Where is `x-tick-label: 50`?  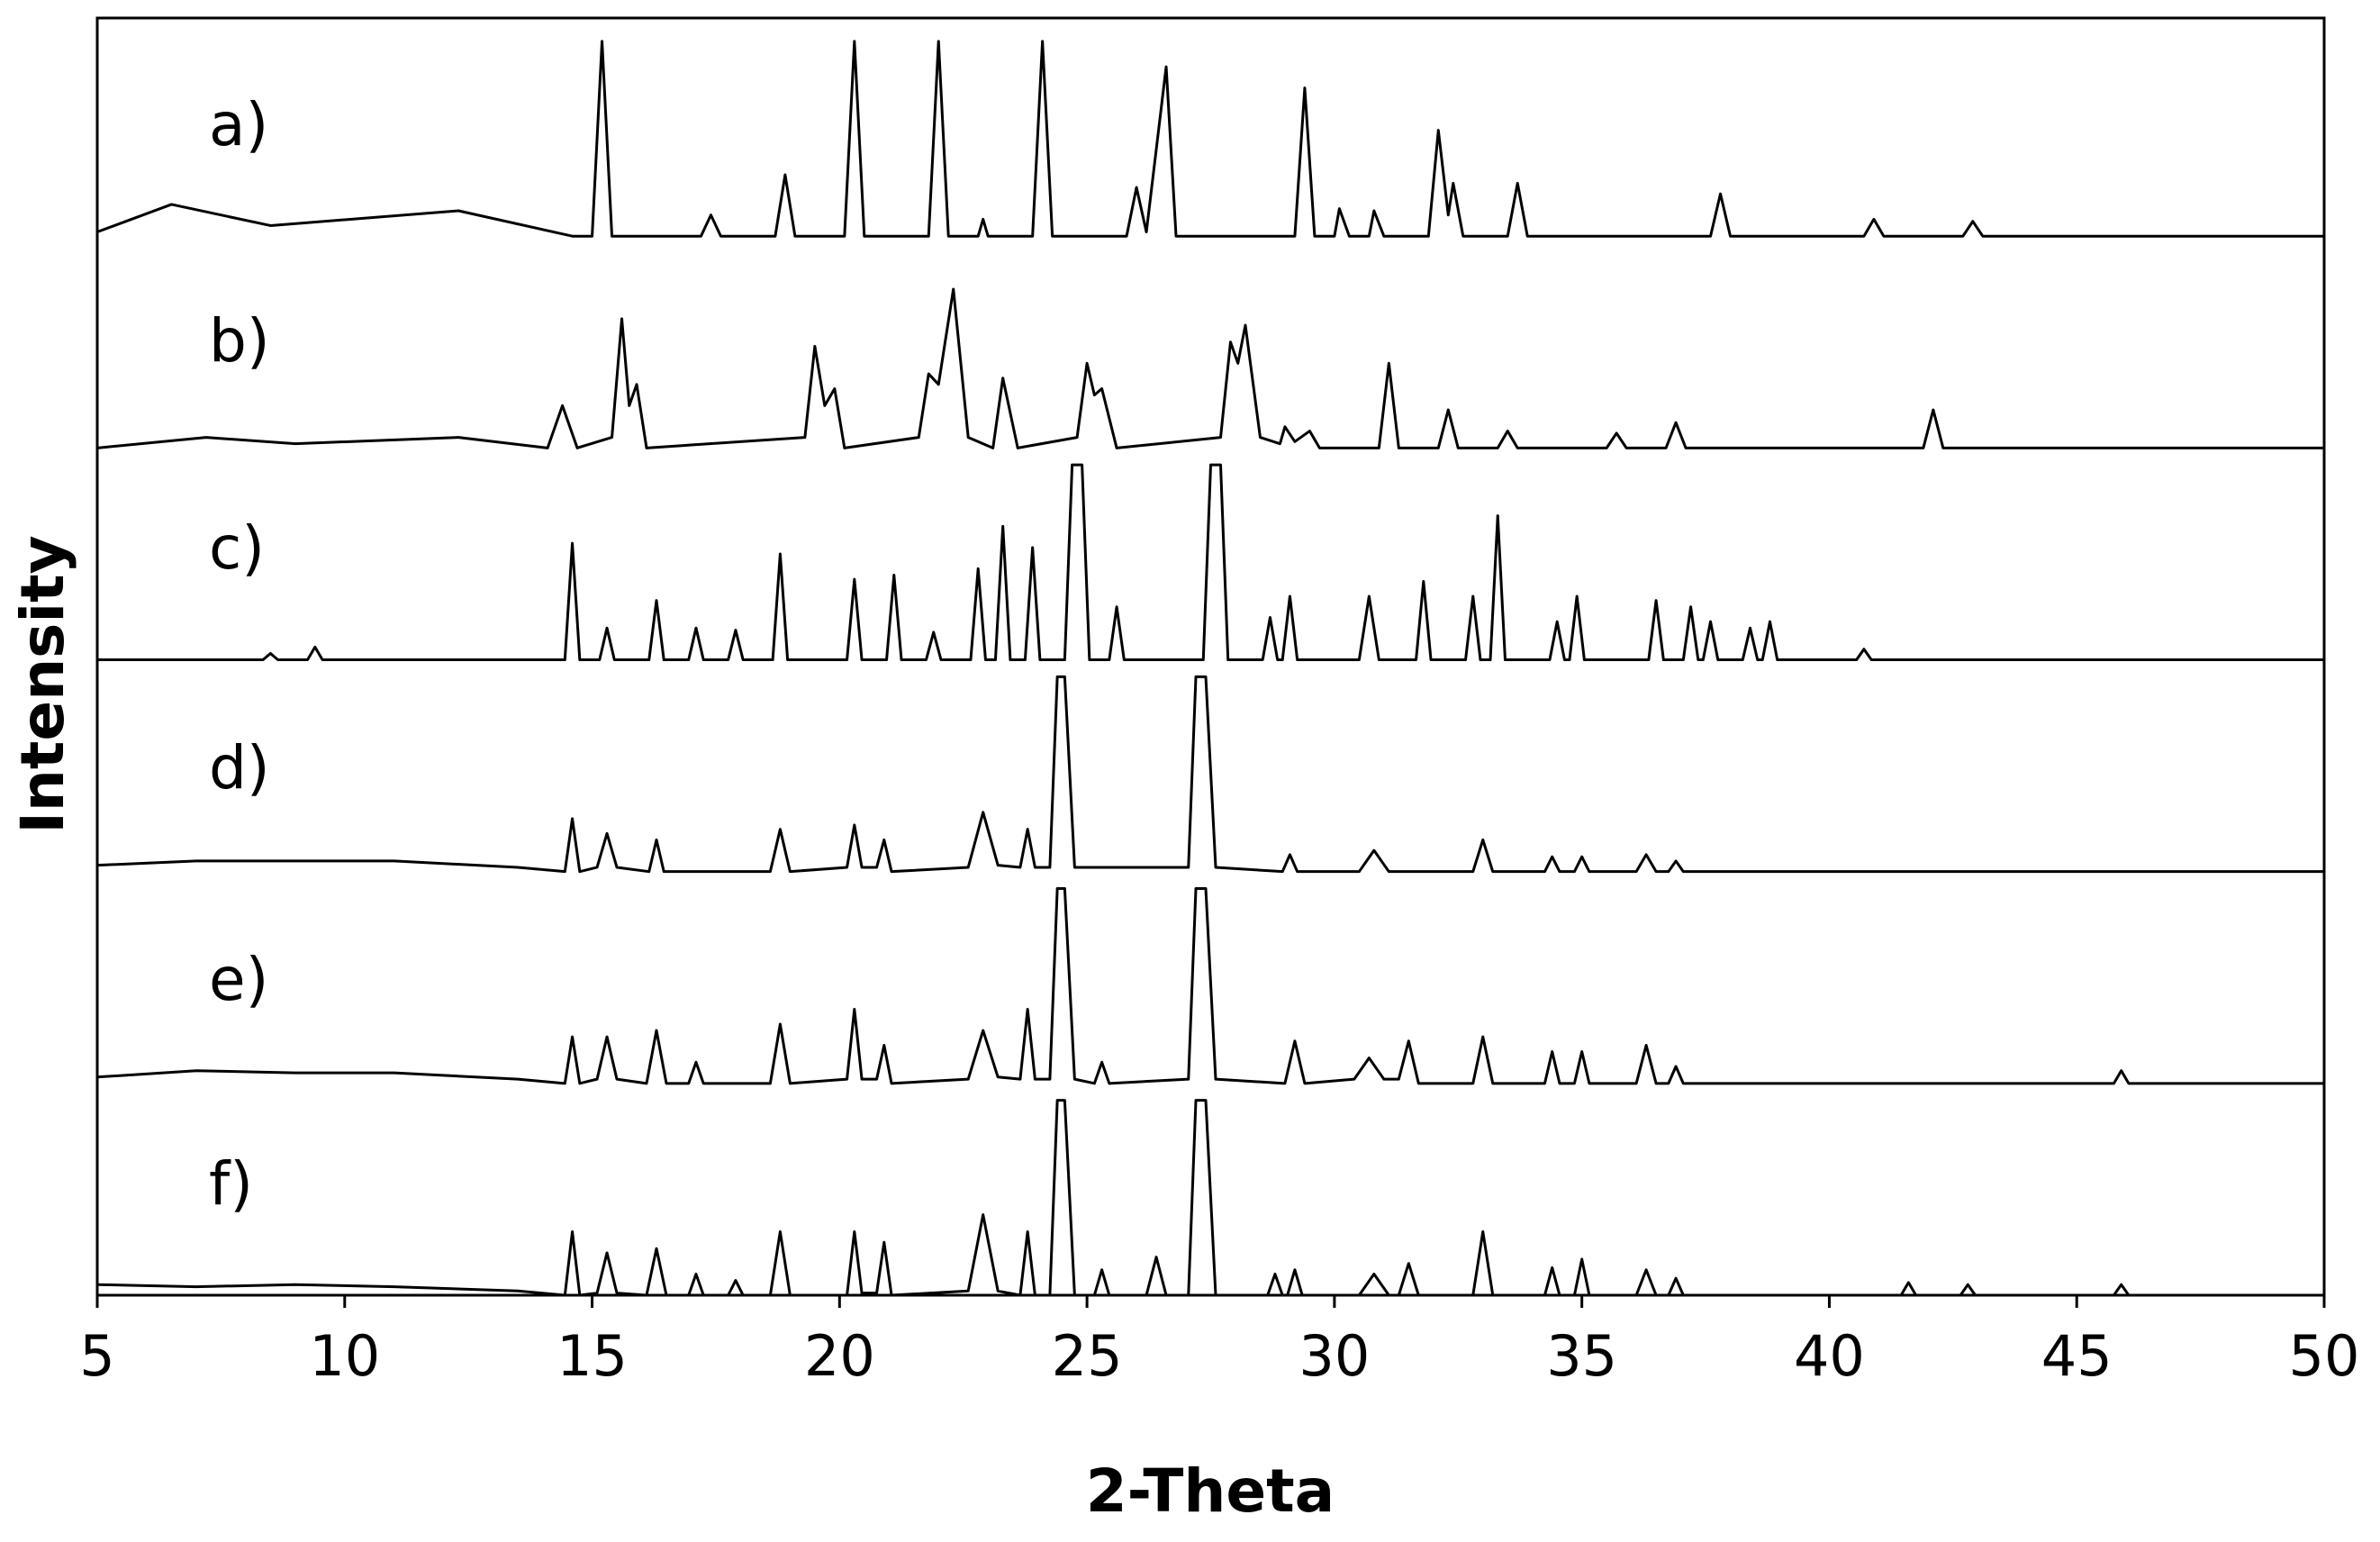
x-tick-label: 50 is located at coordinates (2324, 1356).